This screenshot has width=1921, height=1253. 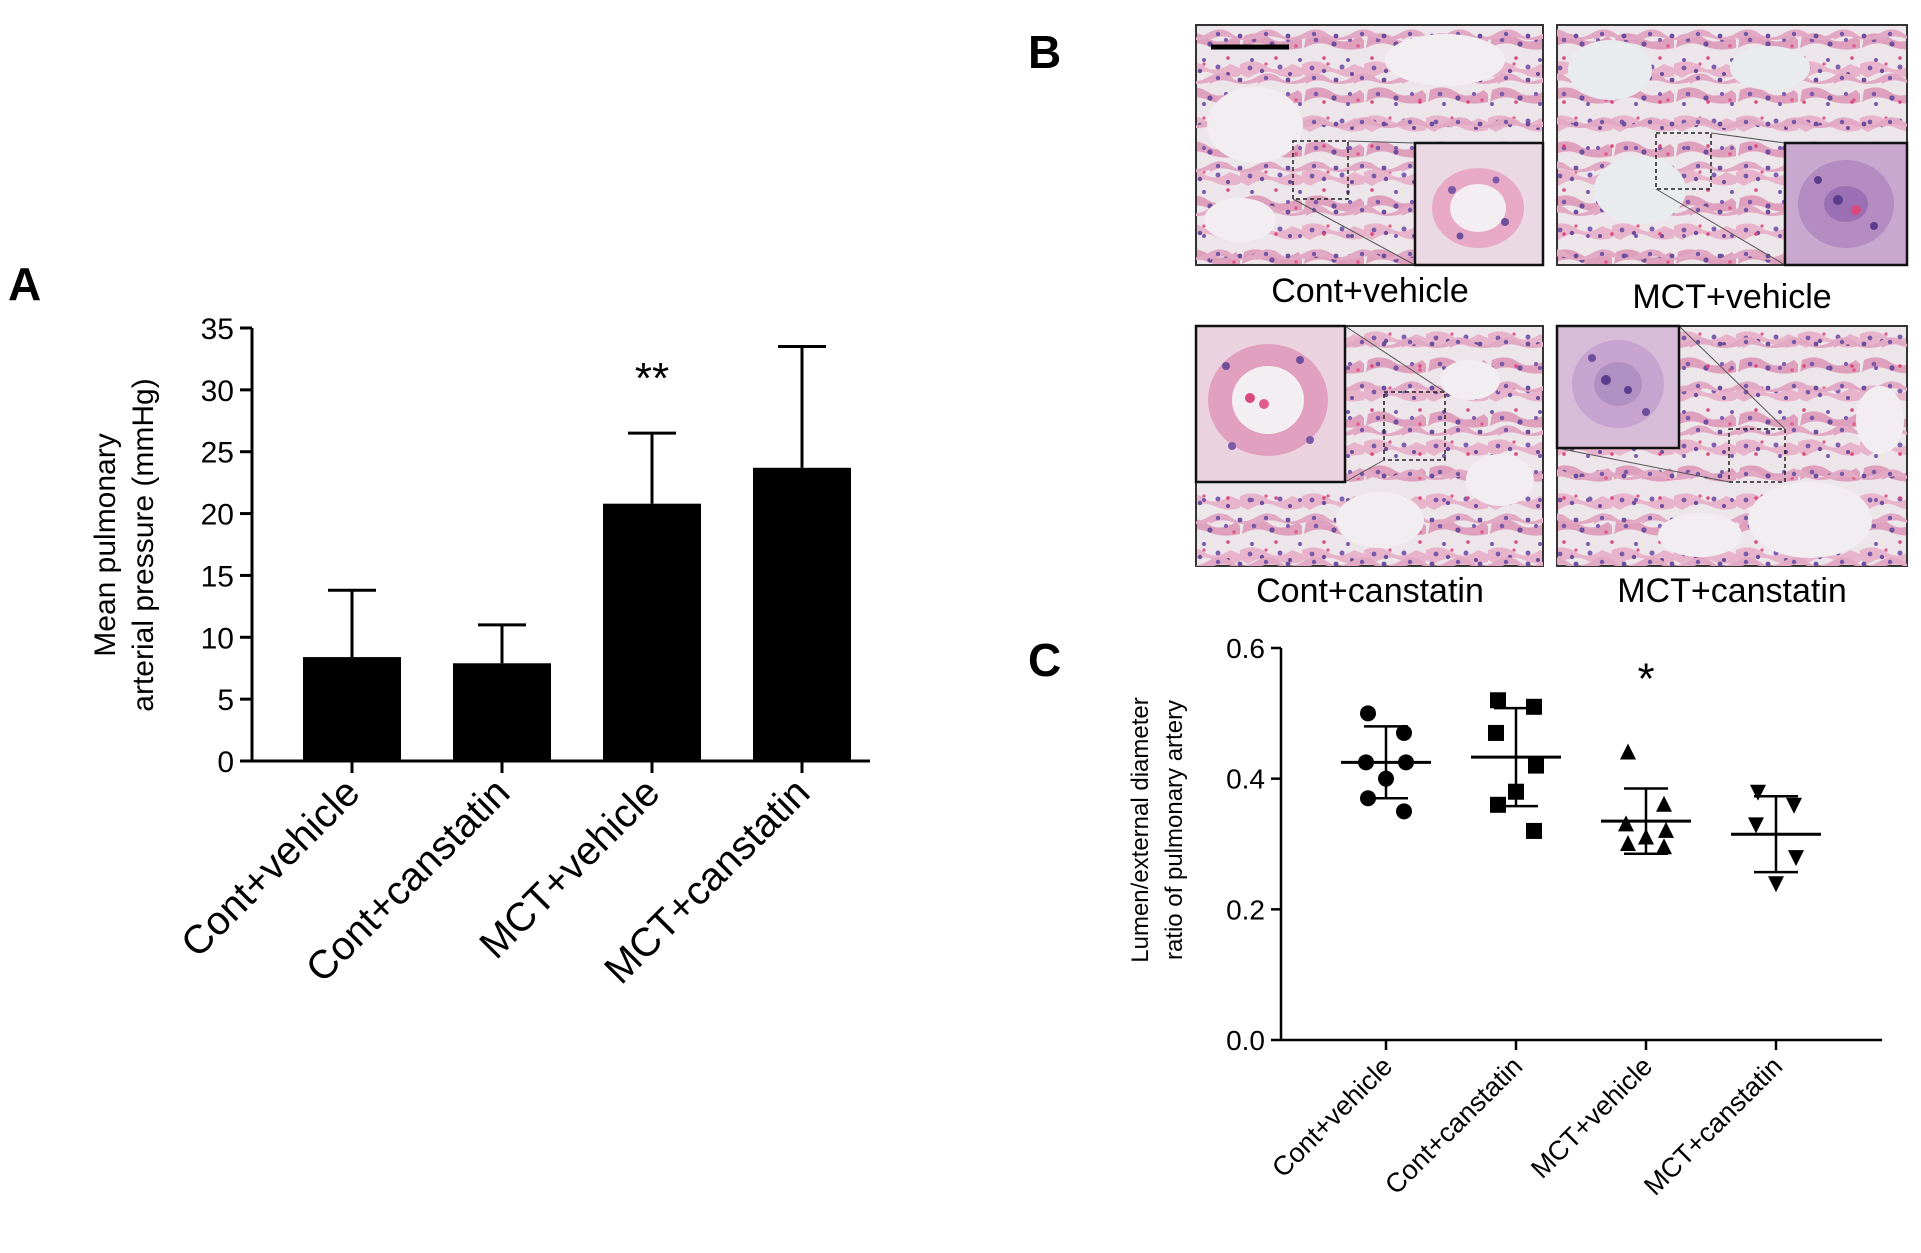 I want to click on micrograph-label-cont-canstatin: Cont+canstatin, so click(x=1370, y=591).